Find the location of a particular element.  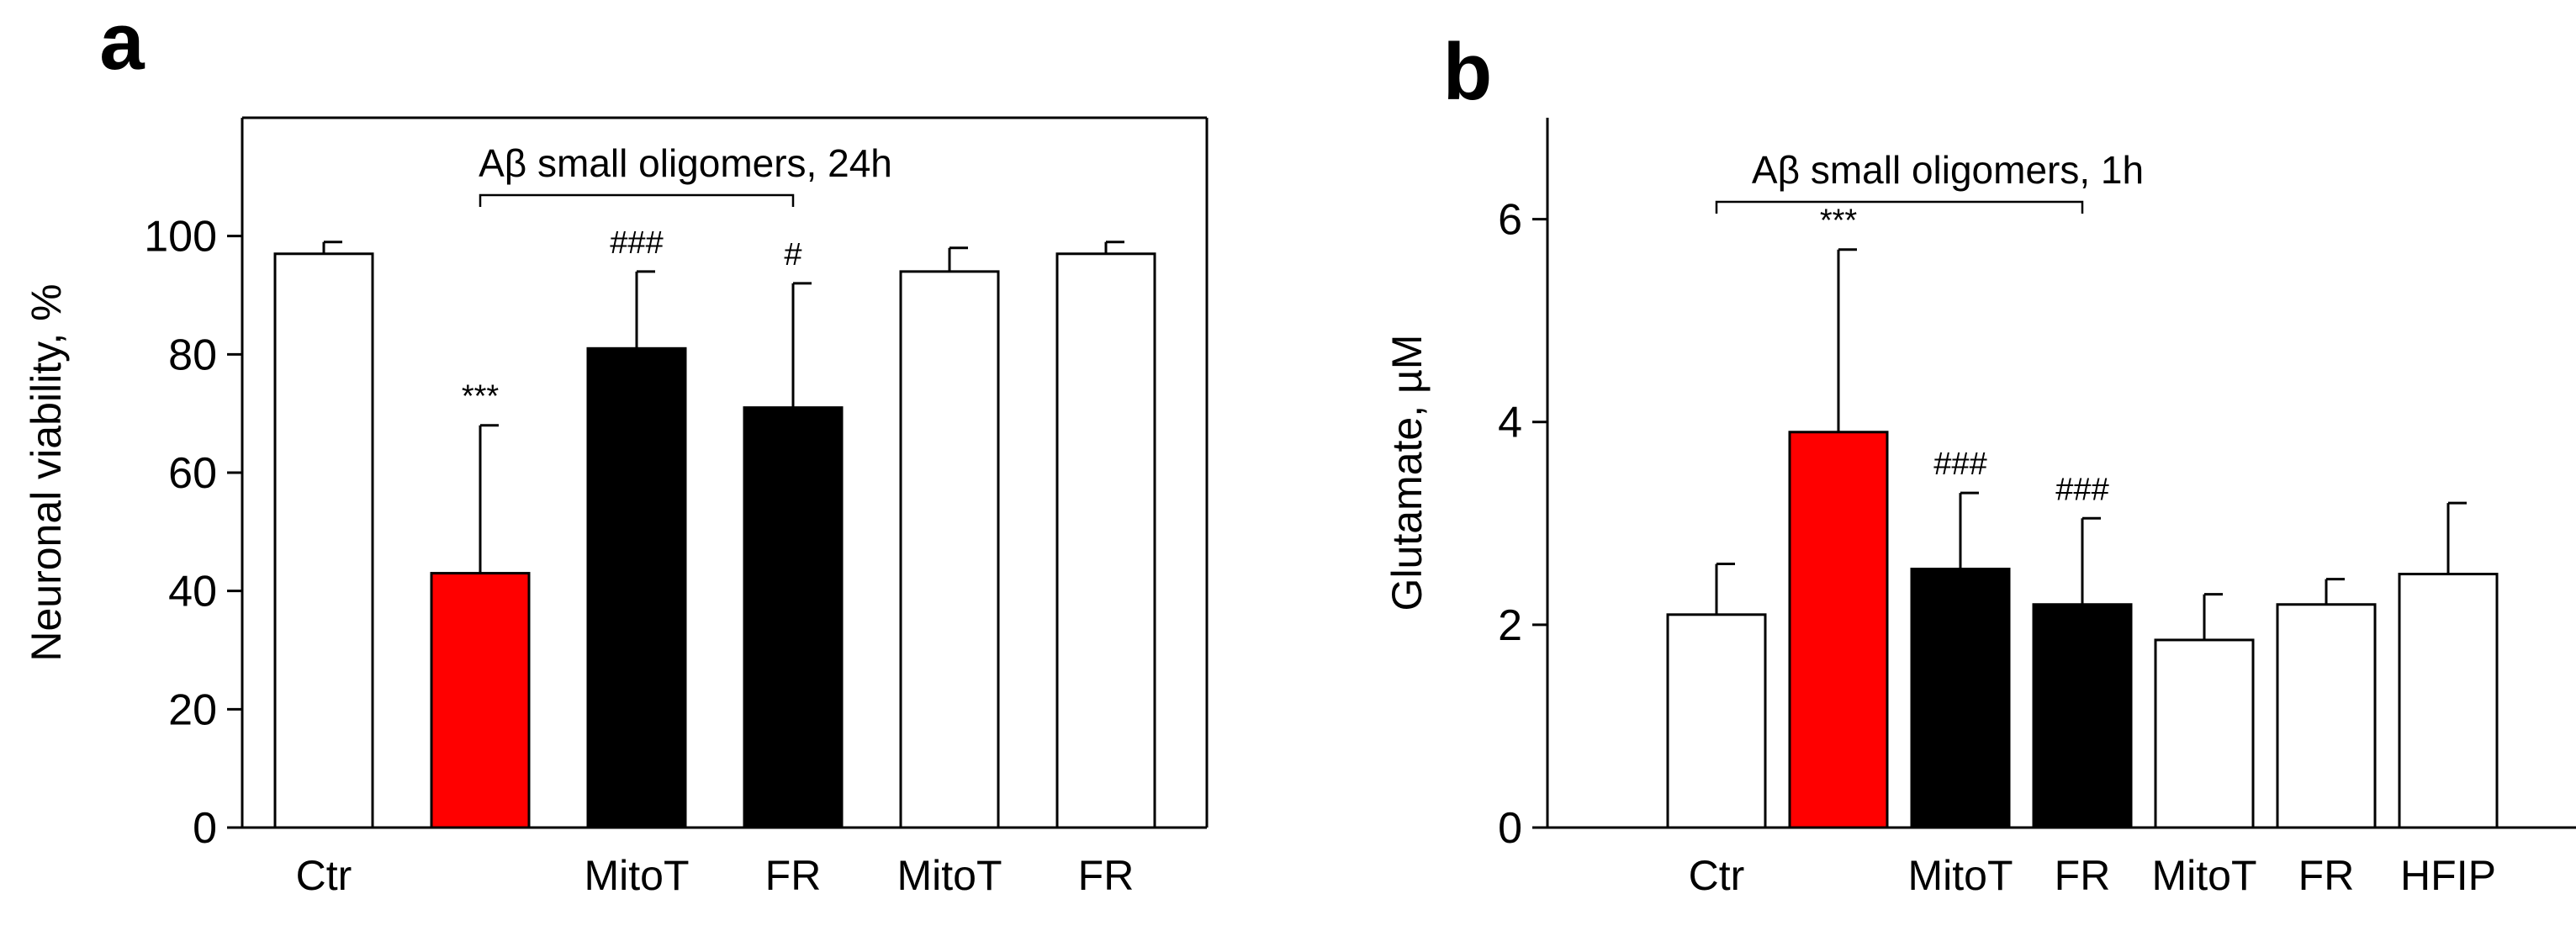

y-tick-label-a: 60 is located at coordinates (192, 473).